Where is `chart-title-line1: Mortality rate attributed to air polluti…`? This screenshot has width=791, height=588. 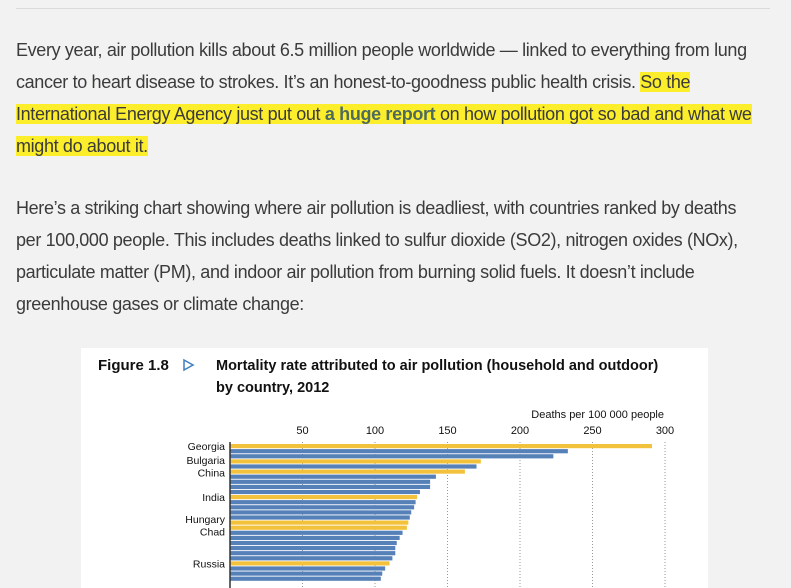 chart-title-line1: Mortality rate attributed to air polluti… is located at coordinates (437, 366).